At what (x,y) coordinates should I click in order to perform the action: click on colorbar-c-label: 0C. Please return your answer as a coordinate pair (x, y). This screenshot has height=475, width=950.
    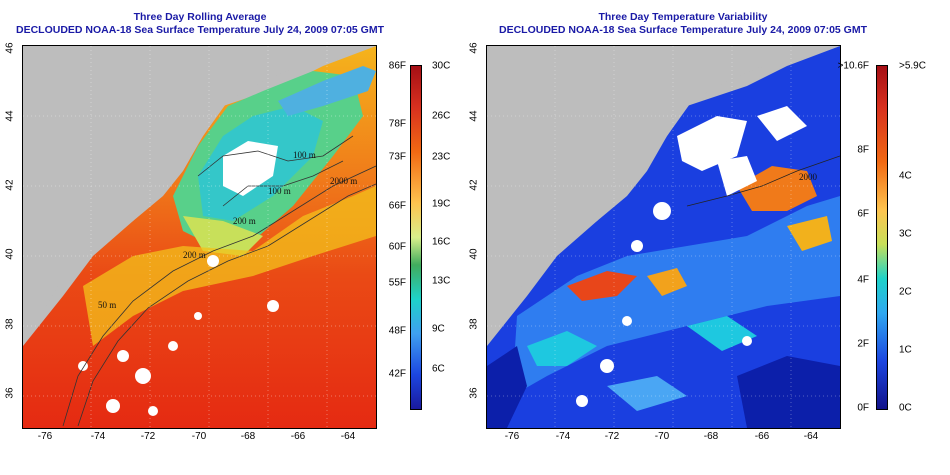
    Looking at the image, I should click on (905, 408).